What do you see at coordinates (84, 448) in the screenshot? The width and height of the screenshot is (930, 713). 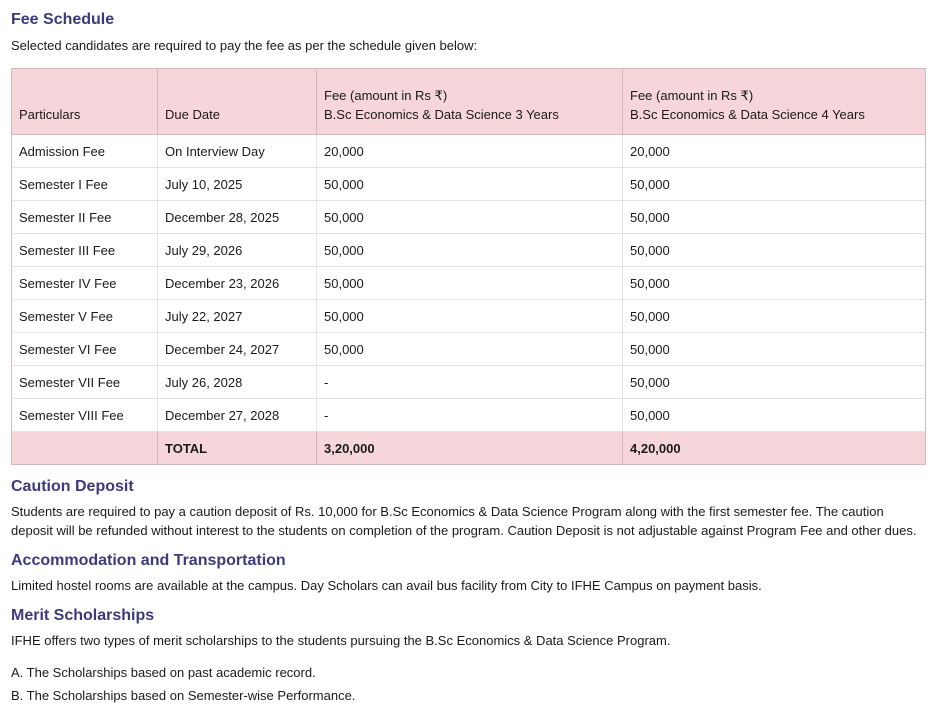 I see `total-particular` at bounding box center [84, 448].